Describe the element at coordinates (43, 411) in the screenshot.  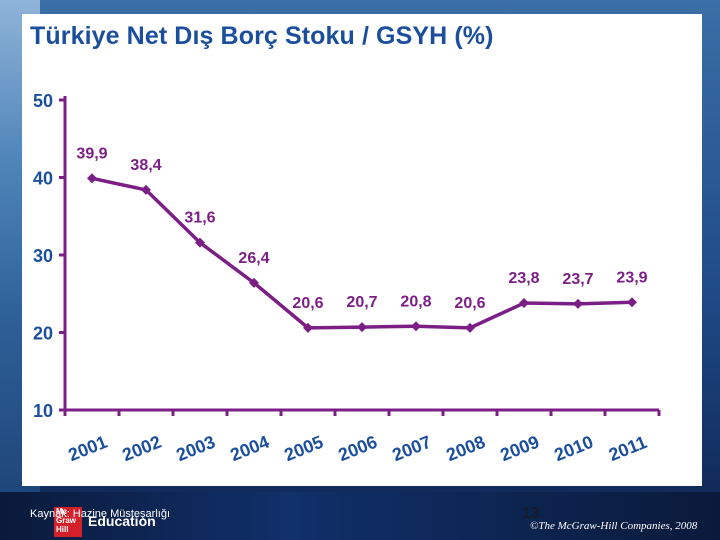
I see `y-tick-label: 10` at that location.